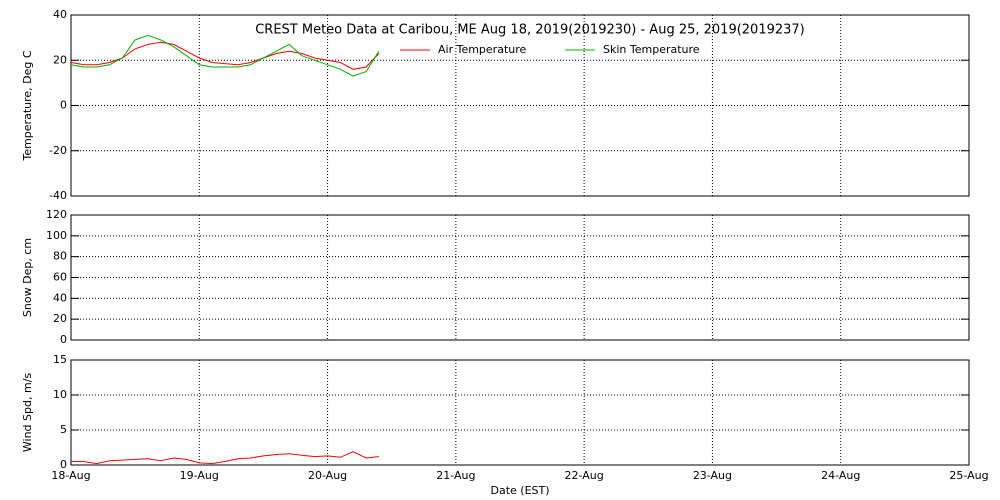 This screenshot has height=500, width=1000. What do you see at coordinates (56, 235) in the screenshot?
I see `y-tick-label: 100` at bounding box center [56, 235].